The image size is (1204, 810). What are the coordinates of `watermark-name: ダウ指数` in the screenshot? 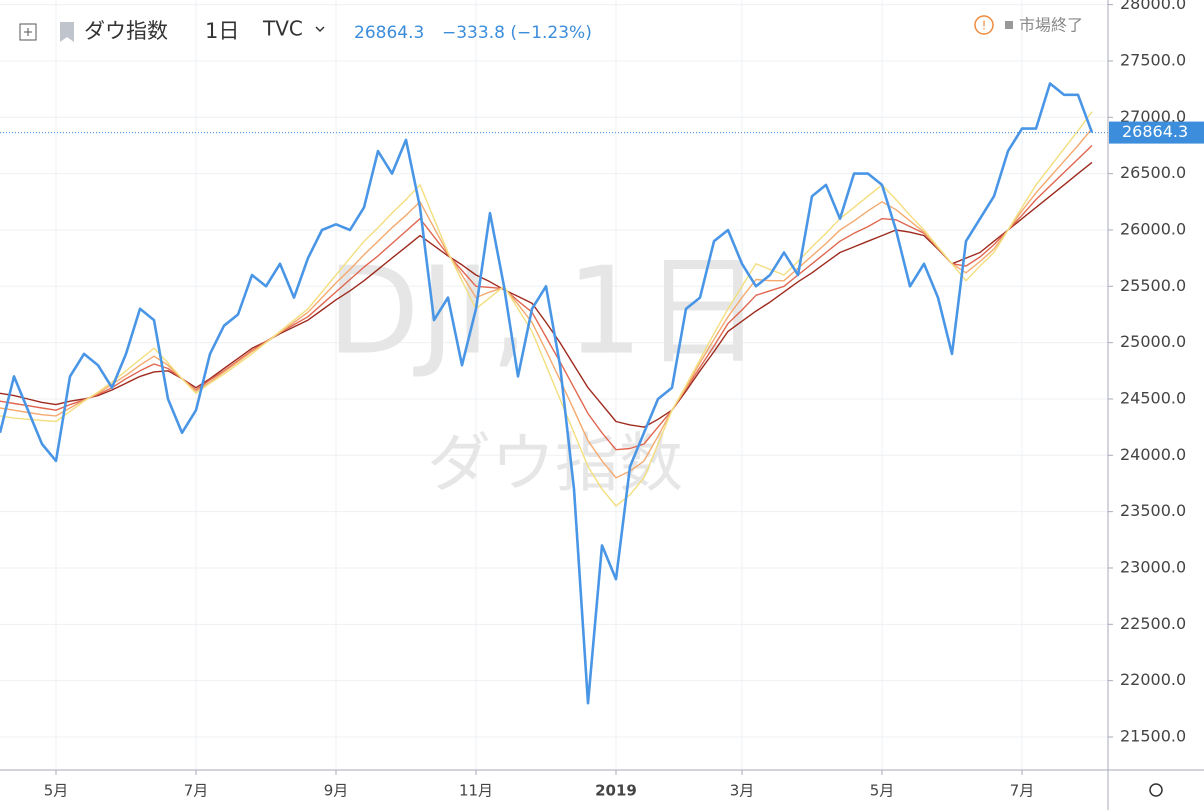 It's located at (555, 465).